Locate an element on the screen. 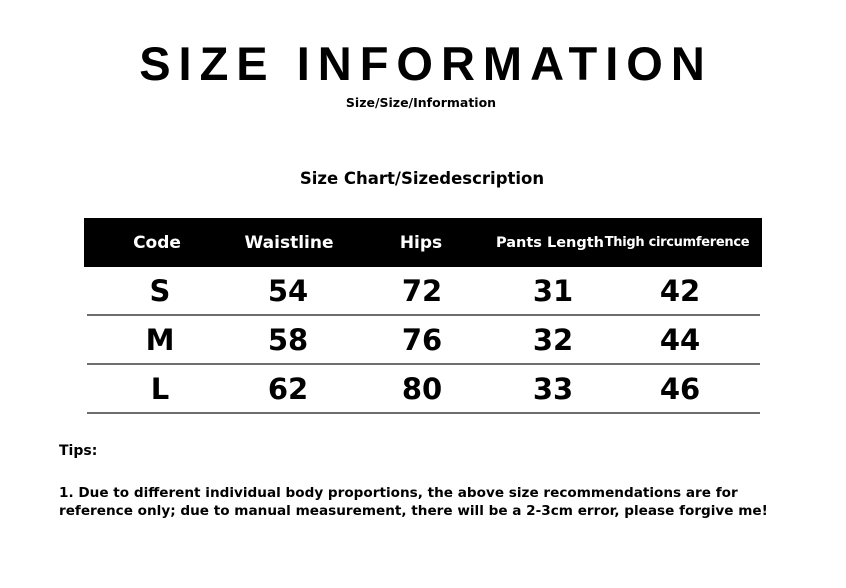 The image size is (846, 588). table-row: S 54 72 31 42 is located at coordinates (423, 291).